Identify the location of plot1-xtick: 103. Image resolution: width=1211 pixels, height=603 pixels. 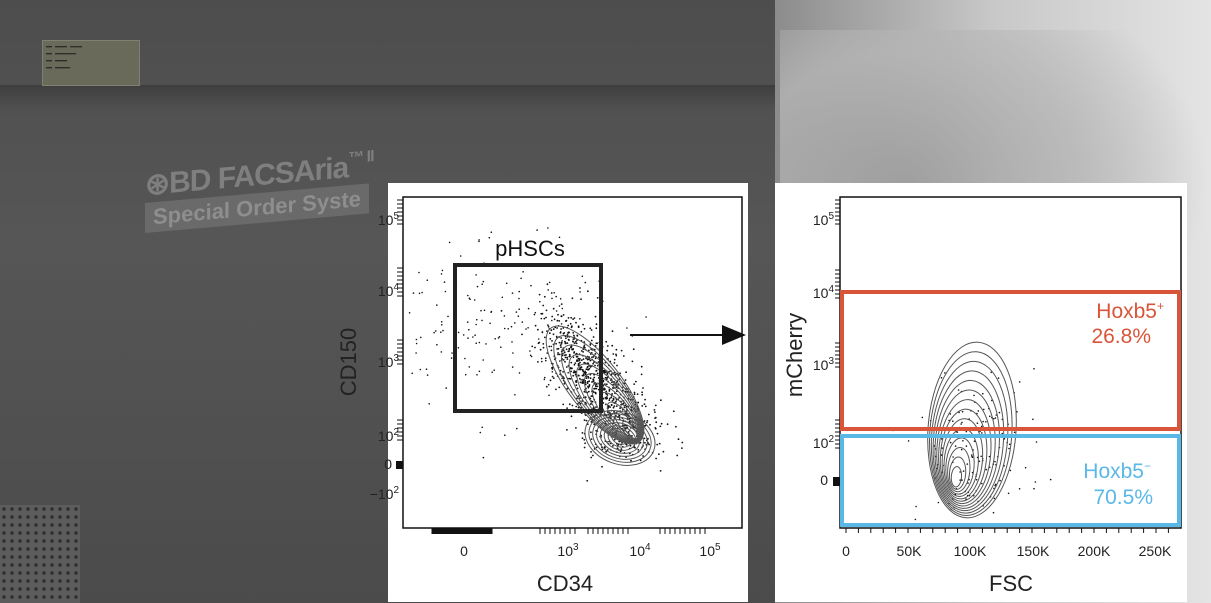
(568, 550).